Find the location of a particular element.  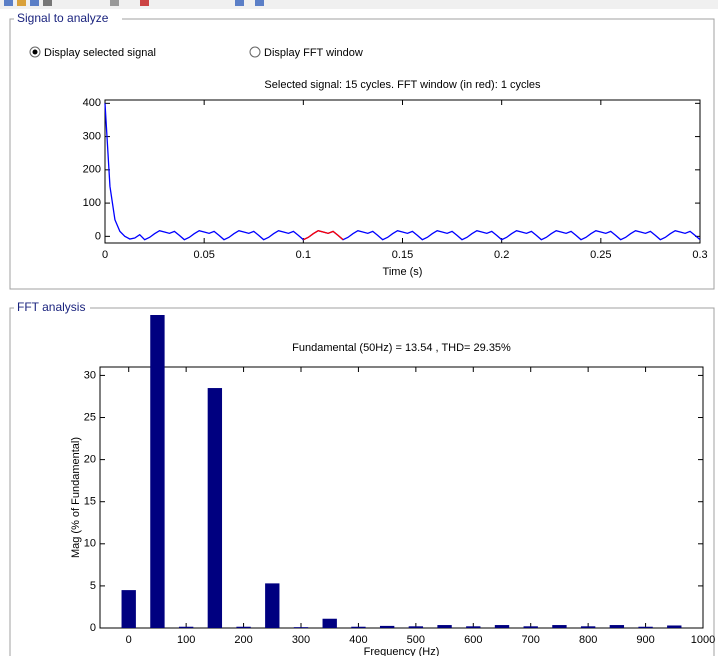

y-tick-label: 15 is located at coordinates (90, 502).